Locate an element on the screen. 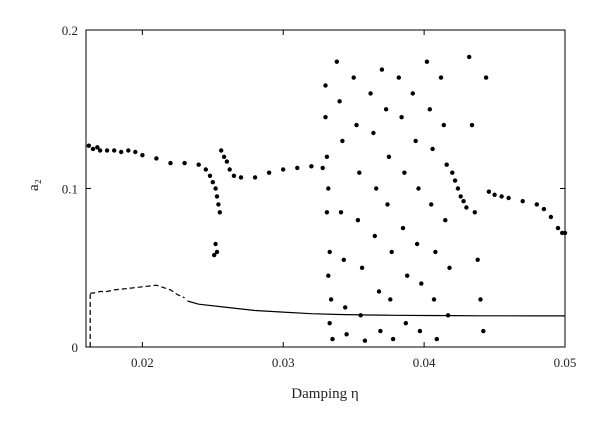  x-tick-label: 0.03 is located at coordinates (283, 362).